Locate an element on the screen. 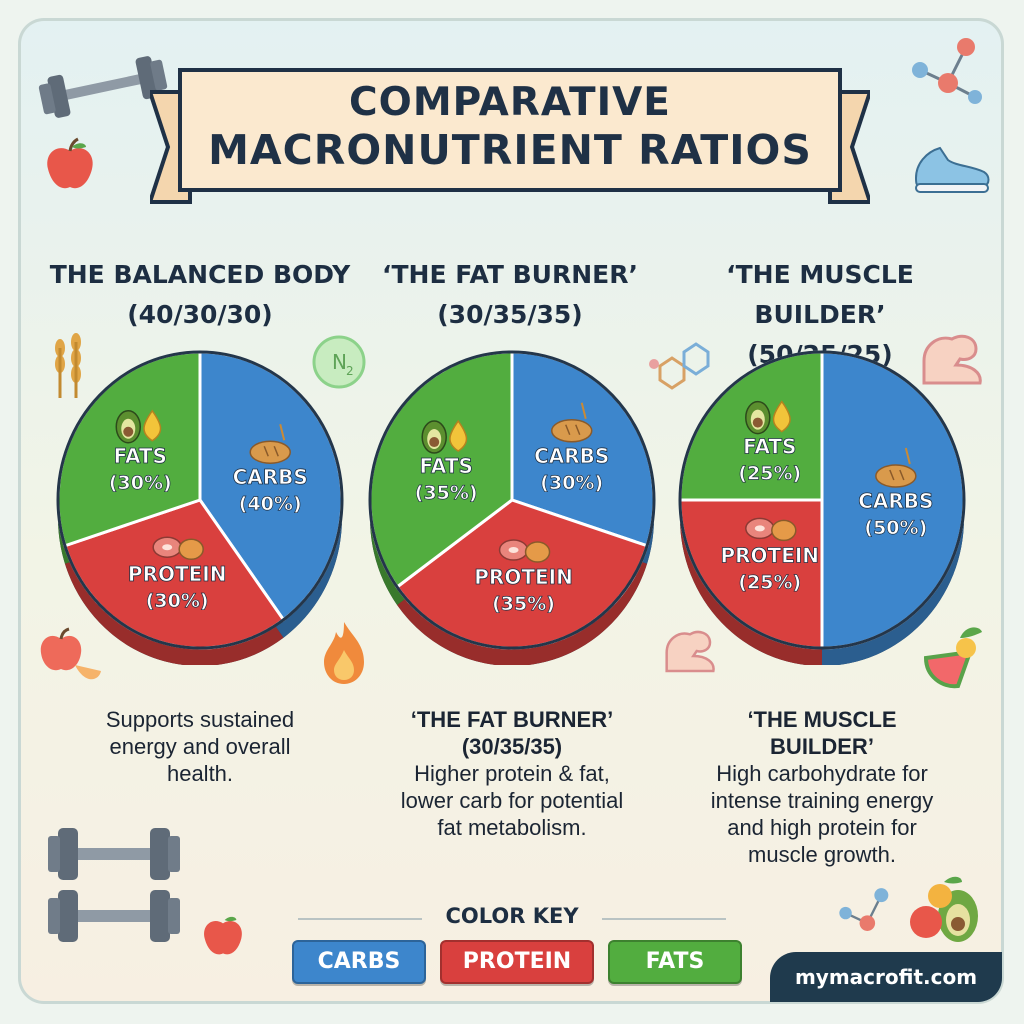  key-divider-right is located at coordinates (664, 919).